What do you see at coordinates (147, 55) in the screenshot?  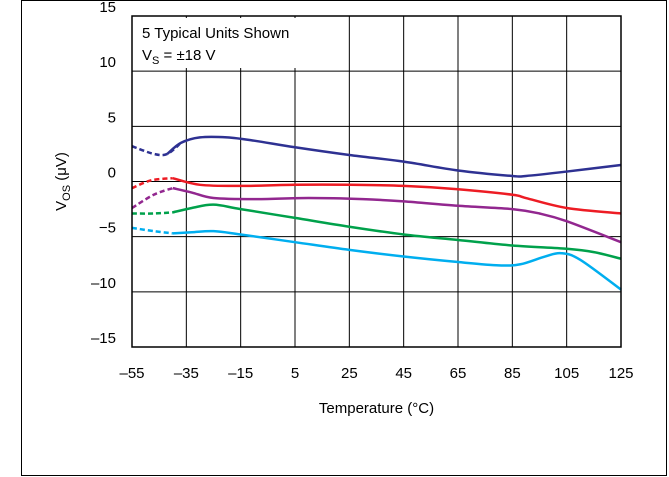 I see `vs-symbol: V` at bounding box center [147, 55].